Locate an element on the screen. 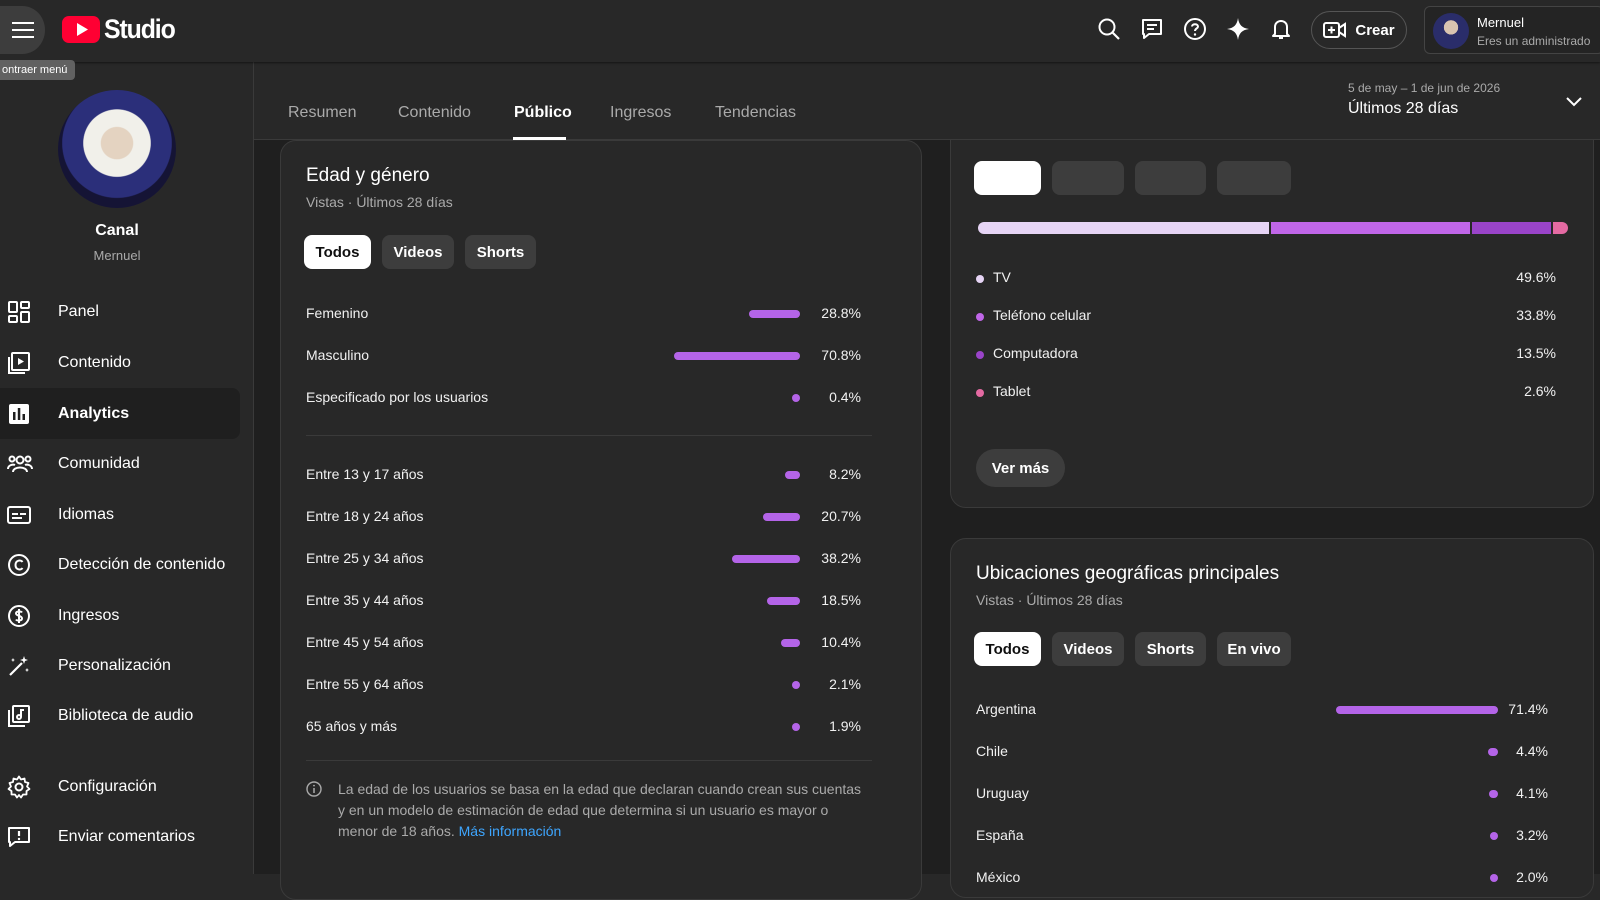  info-icon is located at coordinates (314, 791).